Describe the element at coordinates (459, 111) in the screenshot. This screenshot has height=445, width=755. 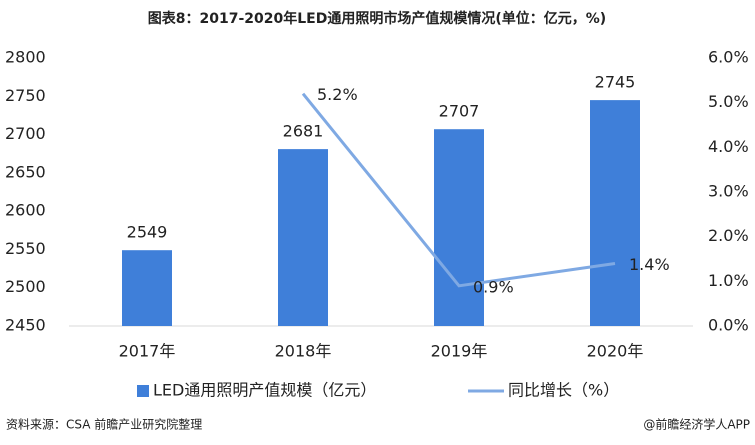
I see `bar-label: 2707` at that location.